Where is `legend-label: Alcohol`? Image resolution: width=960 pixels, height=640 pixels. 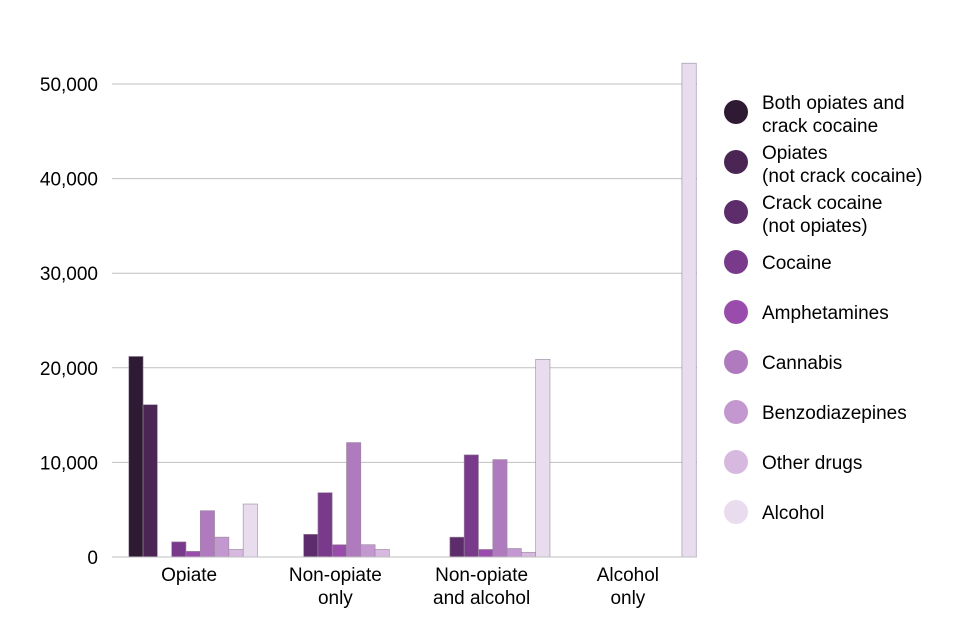
legend-label: Alcohol is located at coordinates (793, 513).